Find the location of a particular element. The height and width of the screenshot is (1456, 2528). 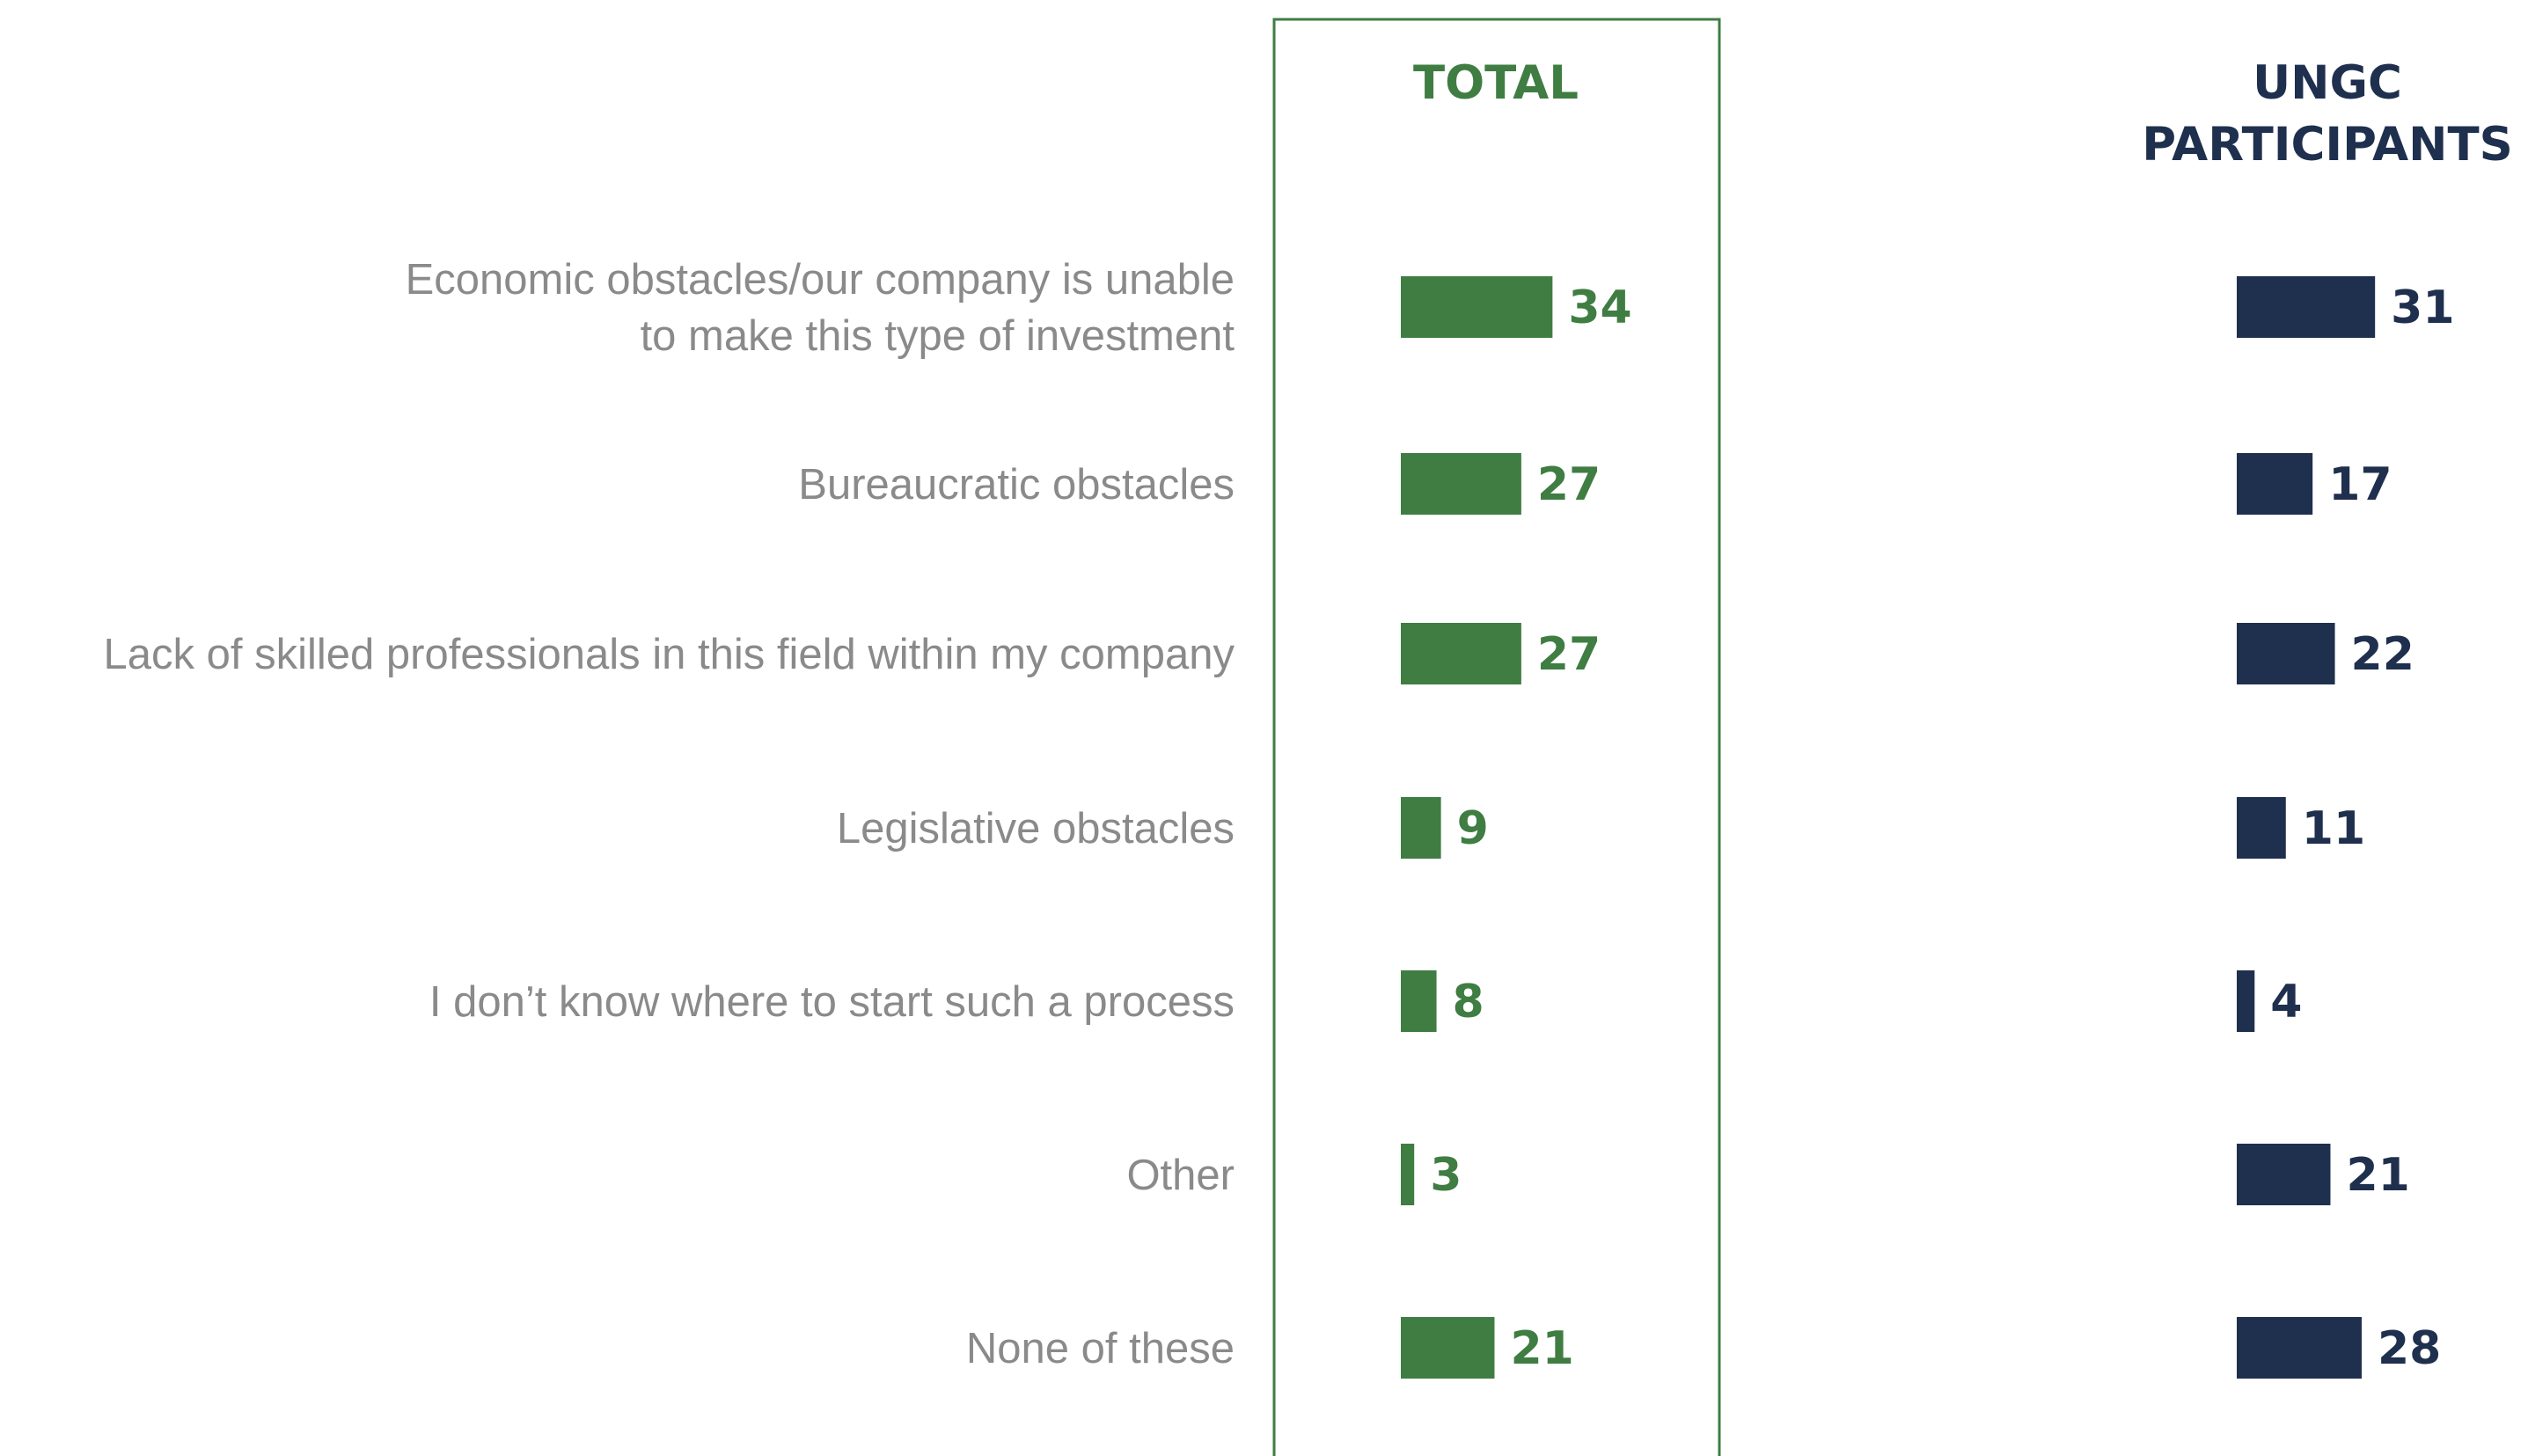

category-label-line: Legislative obstacles is located at coordinates (1036, 828).